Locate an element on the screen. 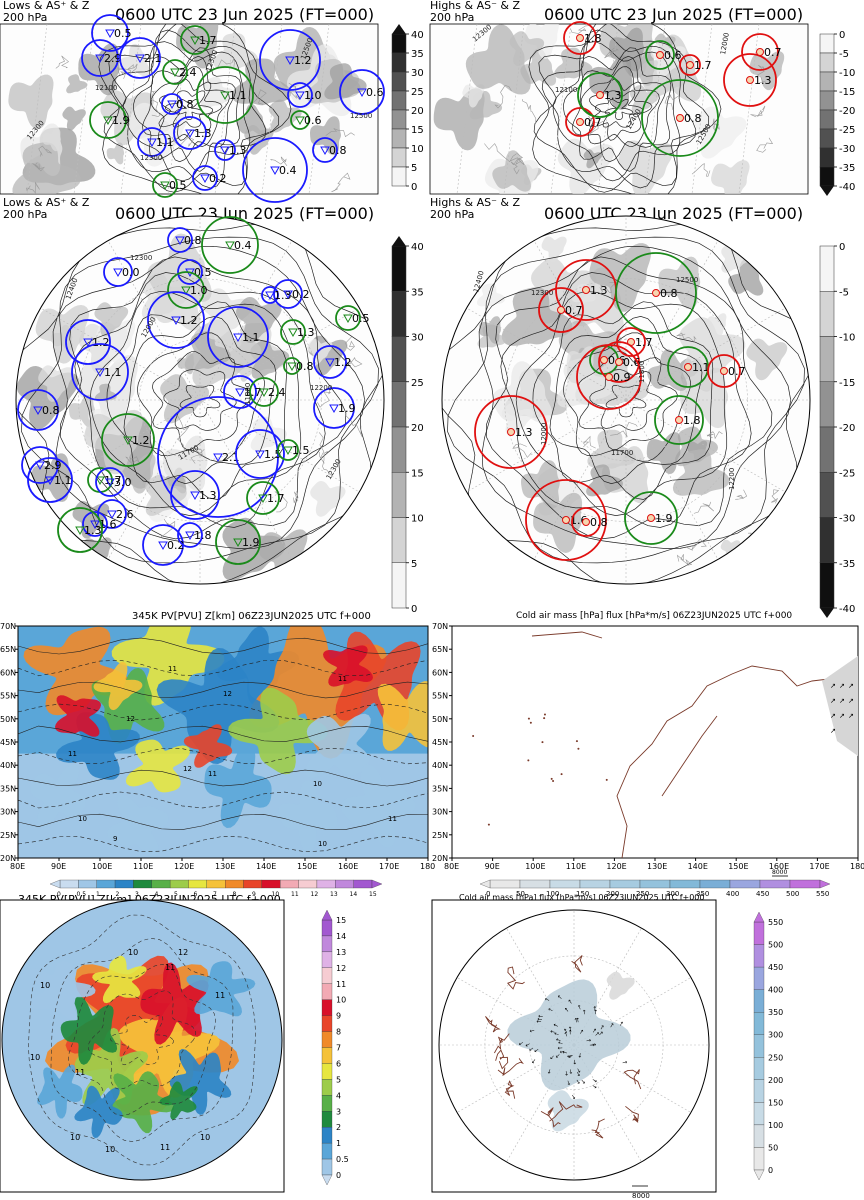 Image resolution: width=864 pixels, height=1200 pixels. colorbar-tick-label: 8 is located at coordinates (338, 1032).